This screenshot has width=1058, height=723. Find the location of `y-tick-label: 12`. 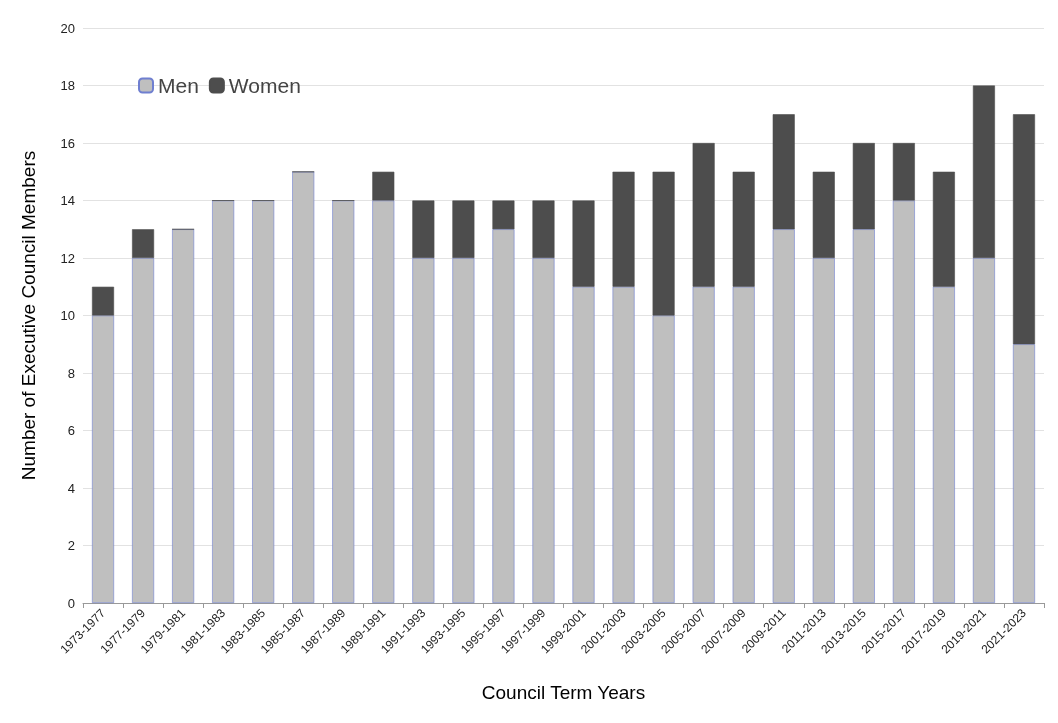

y-tick-label: 12 is located at coordinates (67, 258).